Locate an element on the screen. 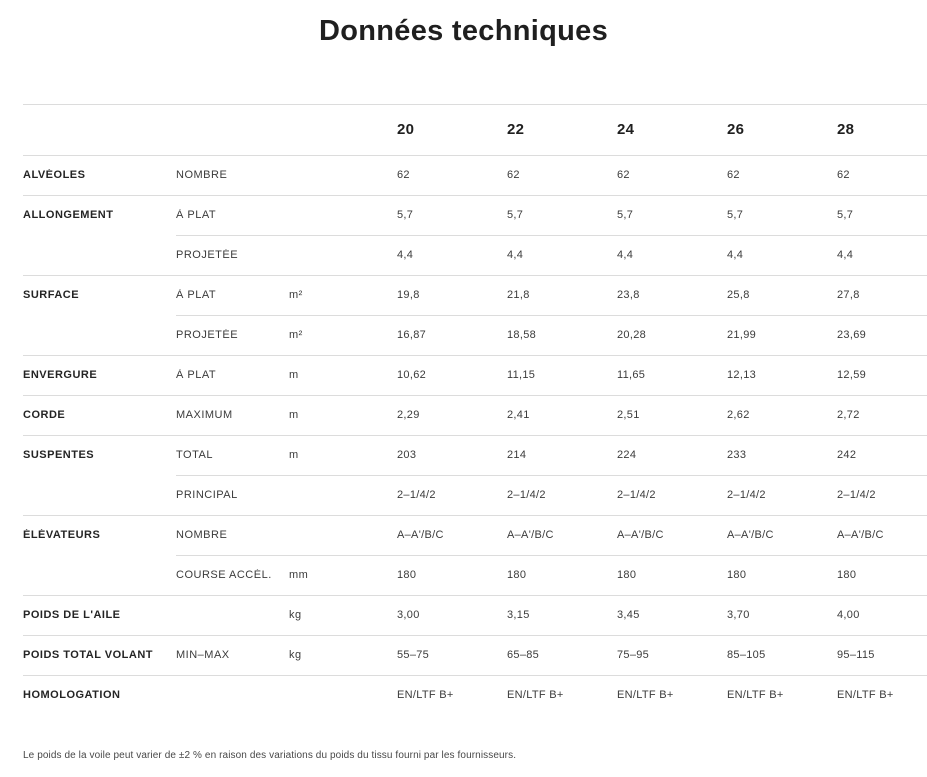 The height and width of the screenshot is (777, 927). row-label: CORDE is located at coordinates (44, 415).